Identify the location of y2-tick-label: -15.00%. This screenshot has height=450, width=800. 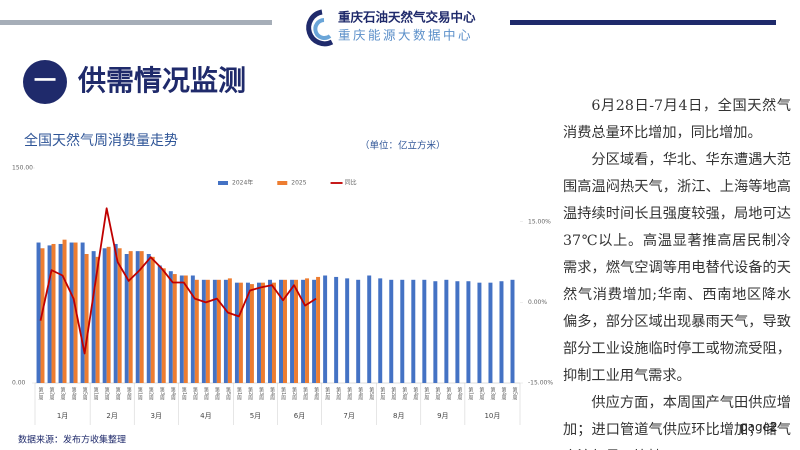
(540, 383).